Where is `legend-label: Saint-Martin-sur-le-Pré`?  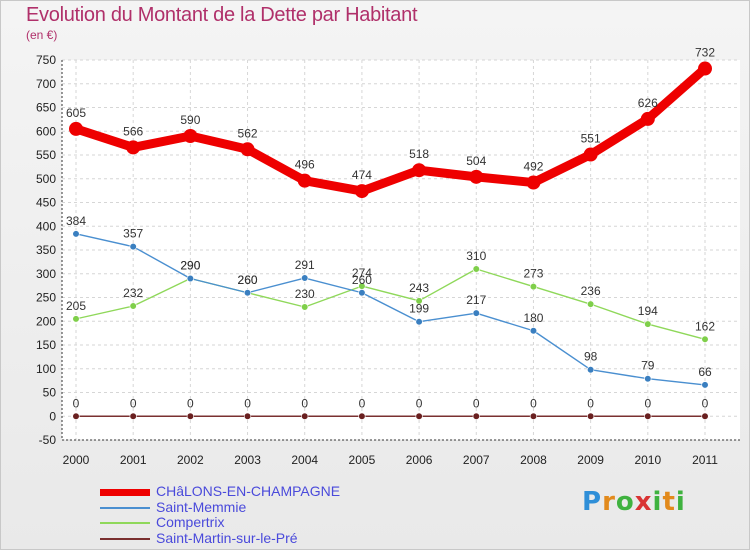
legend-label: Saint-Martin-sur-le-Pré is located at coordinates (227, 537).